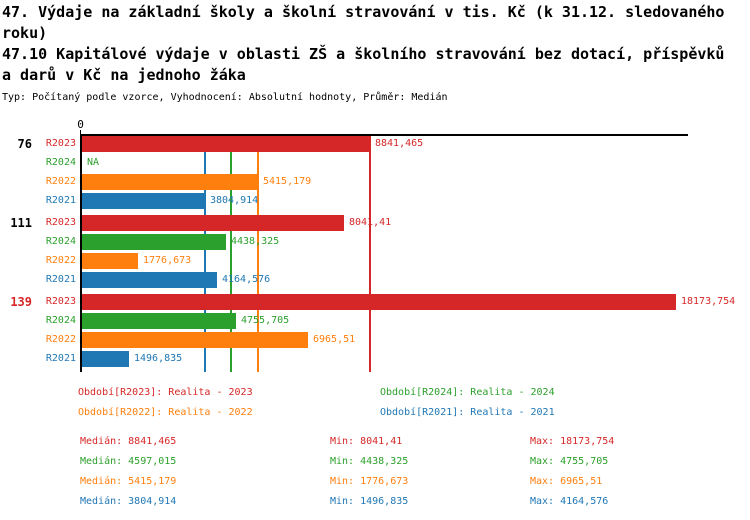 Image resolution: width=750 pixels, height=520 pixels. I want to click on bar-76-R2022, so click(170, 182).